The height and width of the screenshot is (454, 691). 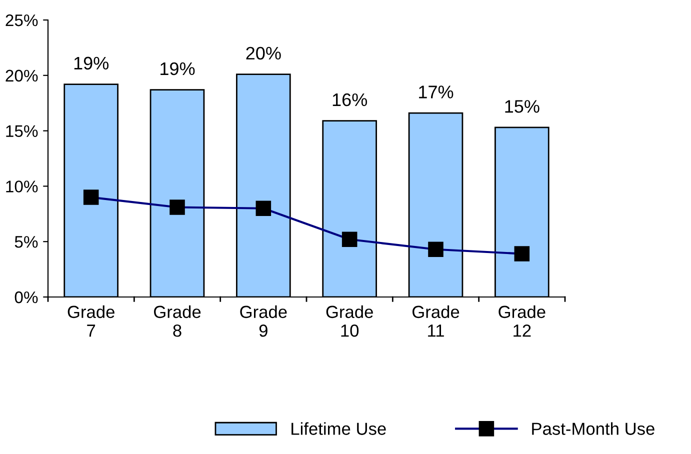 What do you see at coordinates (263, 321) in the screenshot?
I see `x-tick-label: Grade 9` at bounding box center [263, 321].